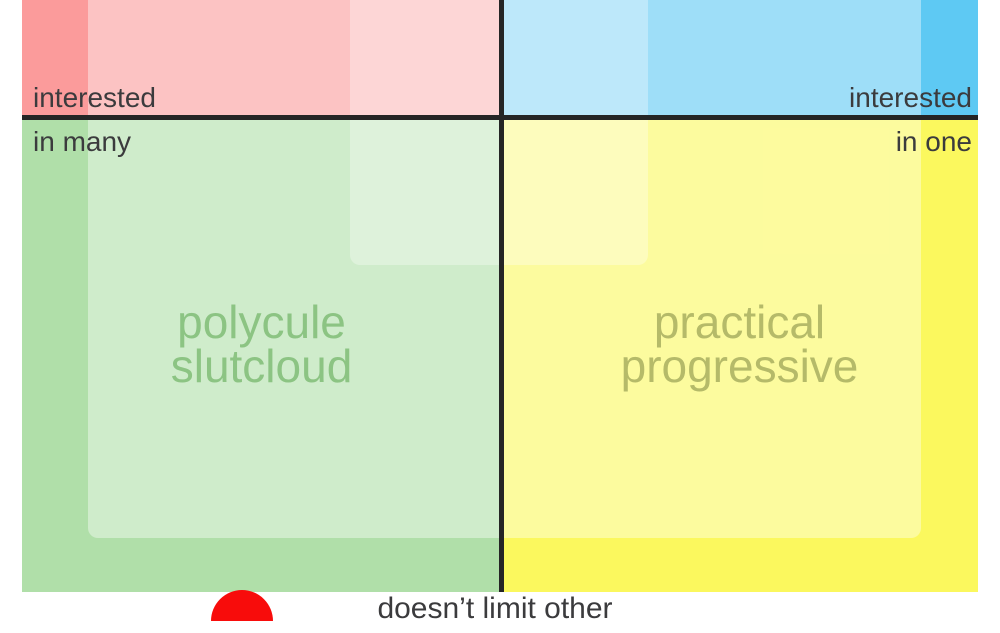 Image resolution: width=1000 pixels, height=633 pixels. Describe the element at coordinates (261, 322) in the screenshot. I see `quadrant-label-bottom-left-line1: polycule` at that location.